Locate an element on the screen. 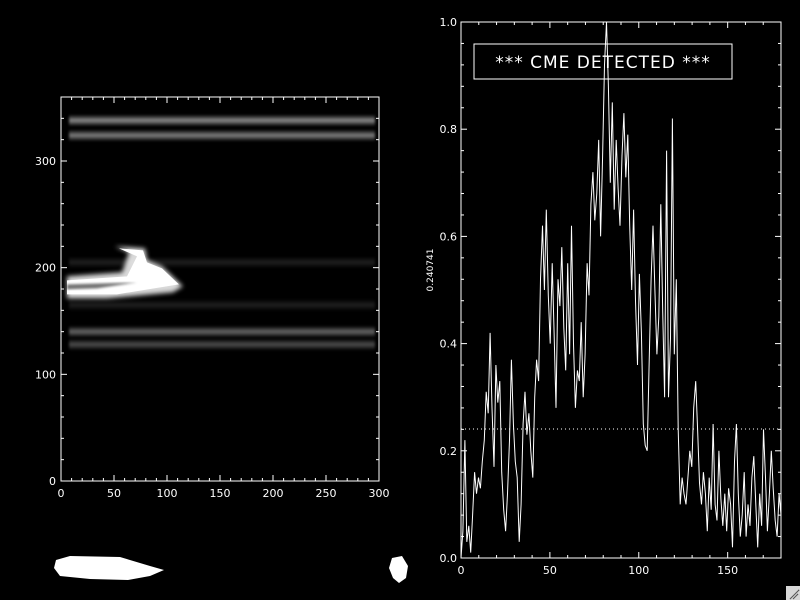 This screenshot has width=800, height=600. heatmap-y-tick-label: 200 is located at coordinates (45, 268).